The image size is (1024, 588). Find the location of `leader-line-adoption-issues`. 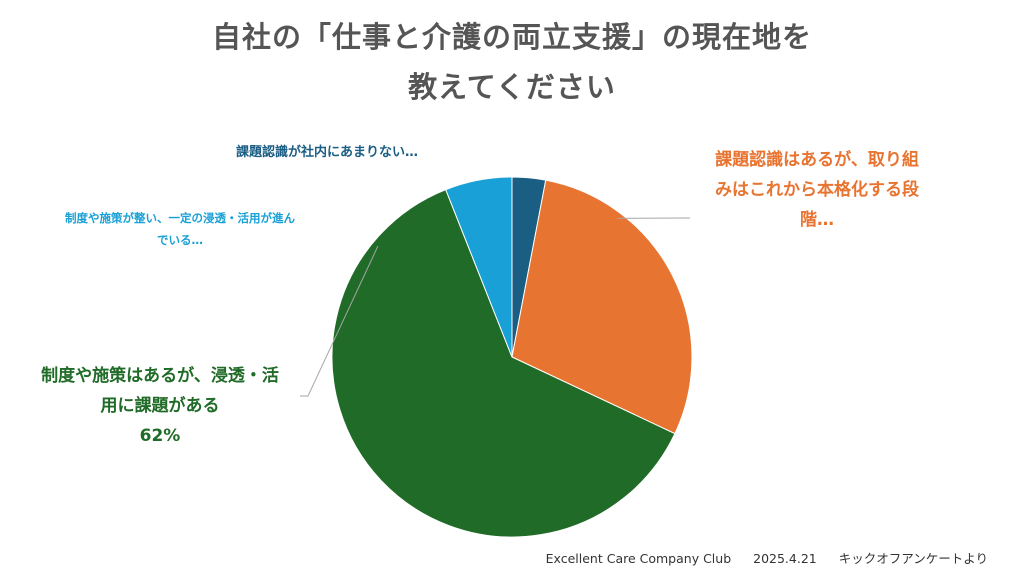

leader-line-adoption-issues is located at coordinates (339, 321).